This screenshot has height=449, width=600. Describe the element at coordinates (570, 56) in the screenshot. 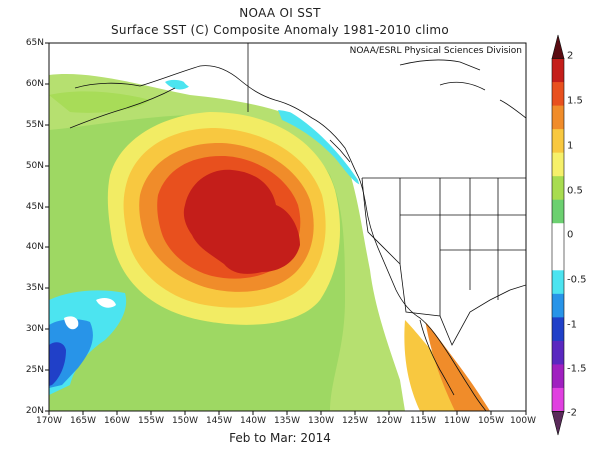

I see `colorbar-tick-label: 2` at that location.